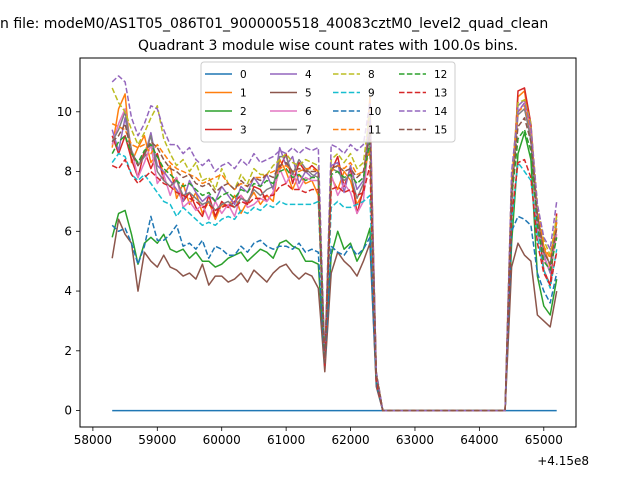  What do you see at coordinates (286, 440) in the screenshot?
I see `x-tick-label: 61000` at bounding box center [286, 440].